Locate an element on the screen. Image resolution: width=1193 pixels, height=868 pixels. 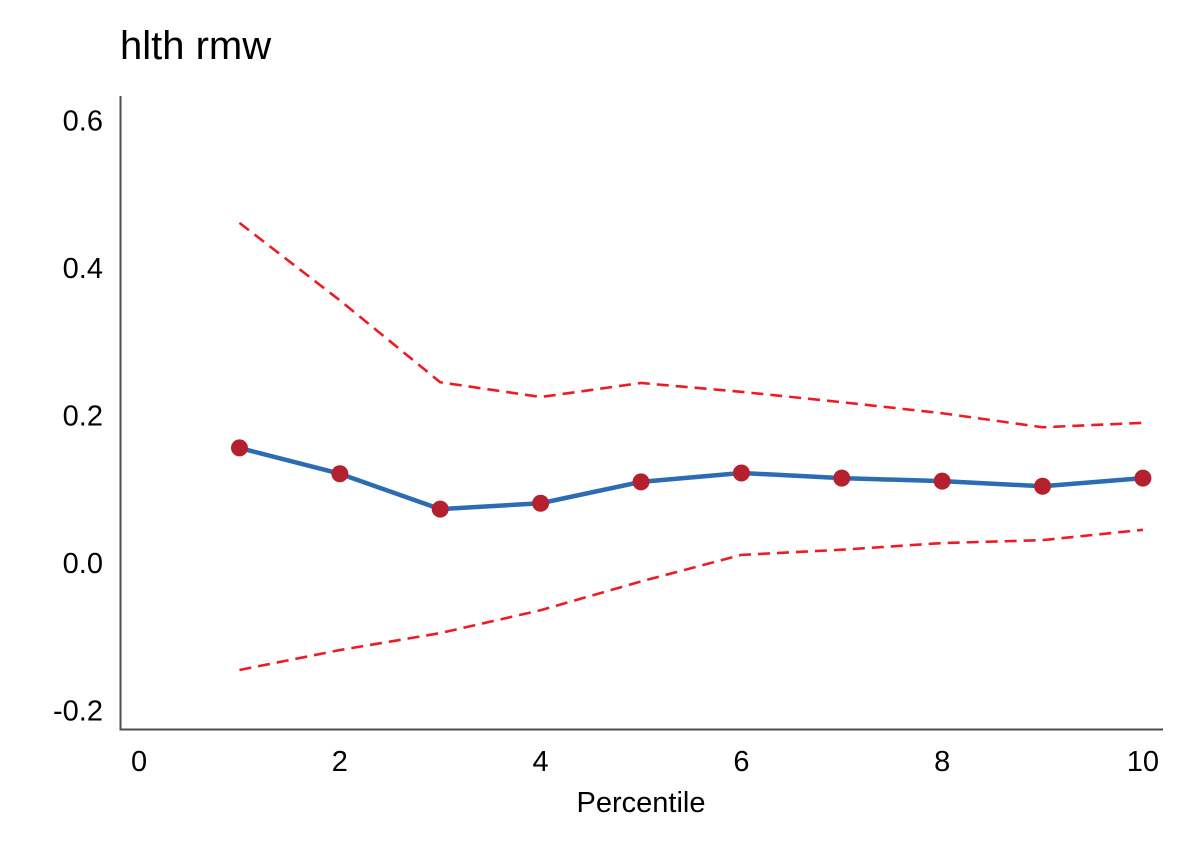
y-tick-label: 0.6 is located at coordinates (83, 121).